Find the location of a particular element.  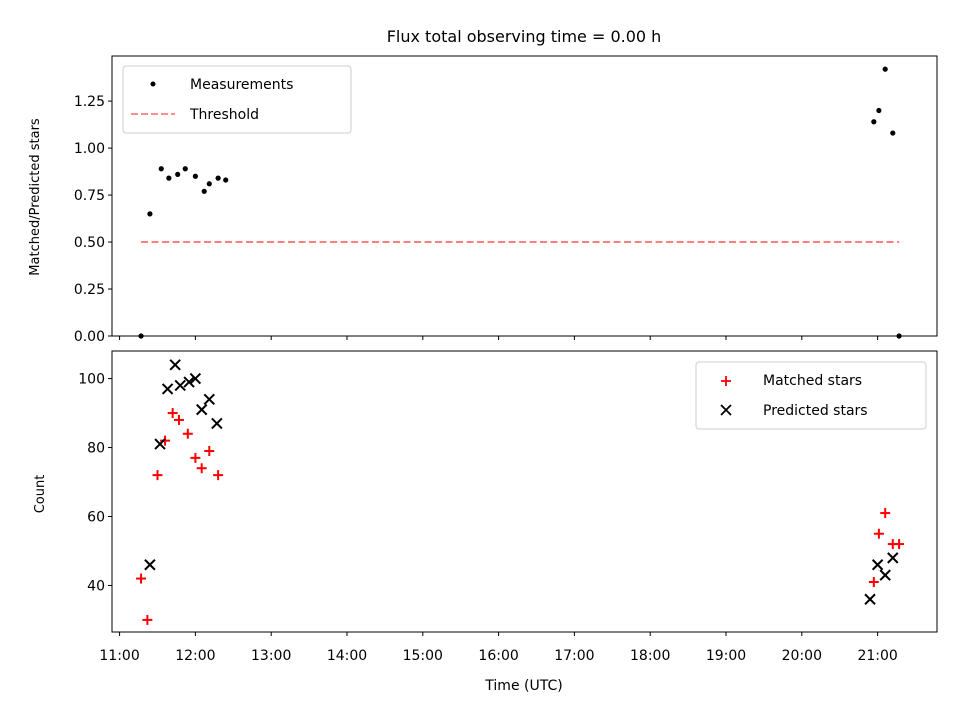

bottom-y-tick-label: 60 is located at coordinates (96, 517).